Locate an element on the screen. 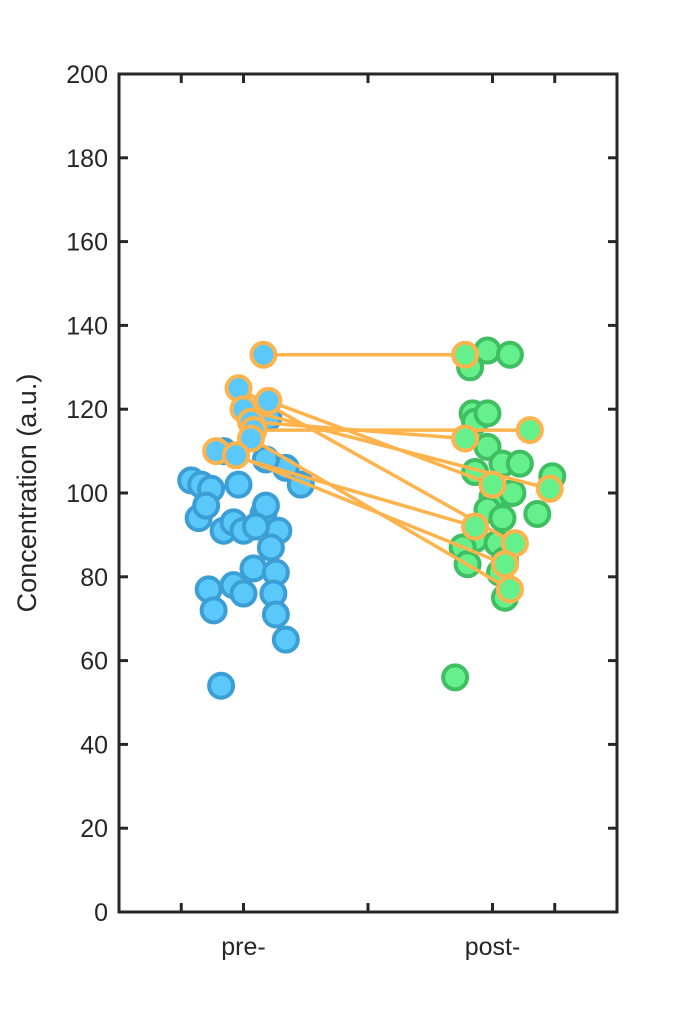 The width and height of the screenshot is (683, 1024). y-tick-label-7: 140 is located at coordinates (87, 326).